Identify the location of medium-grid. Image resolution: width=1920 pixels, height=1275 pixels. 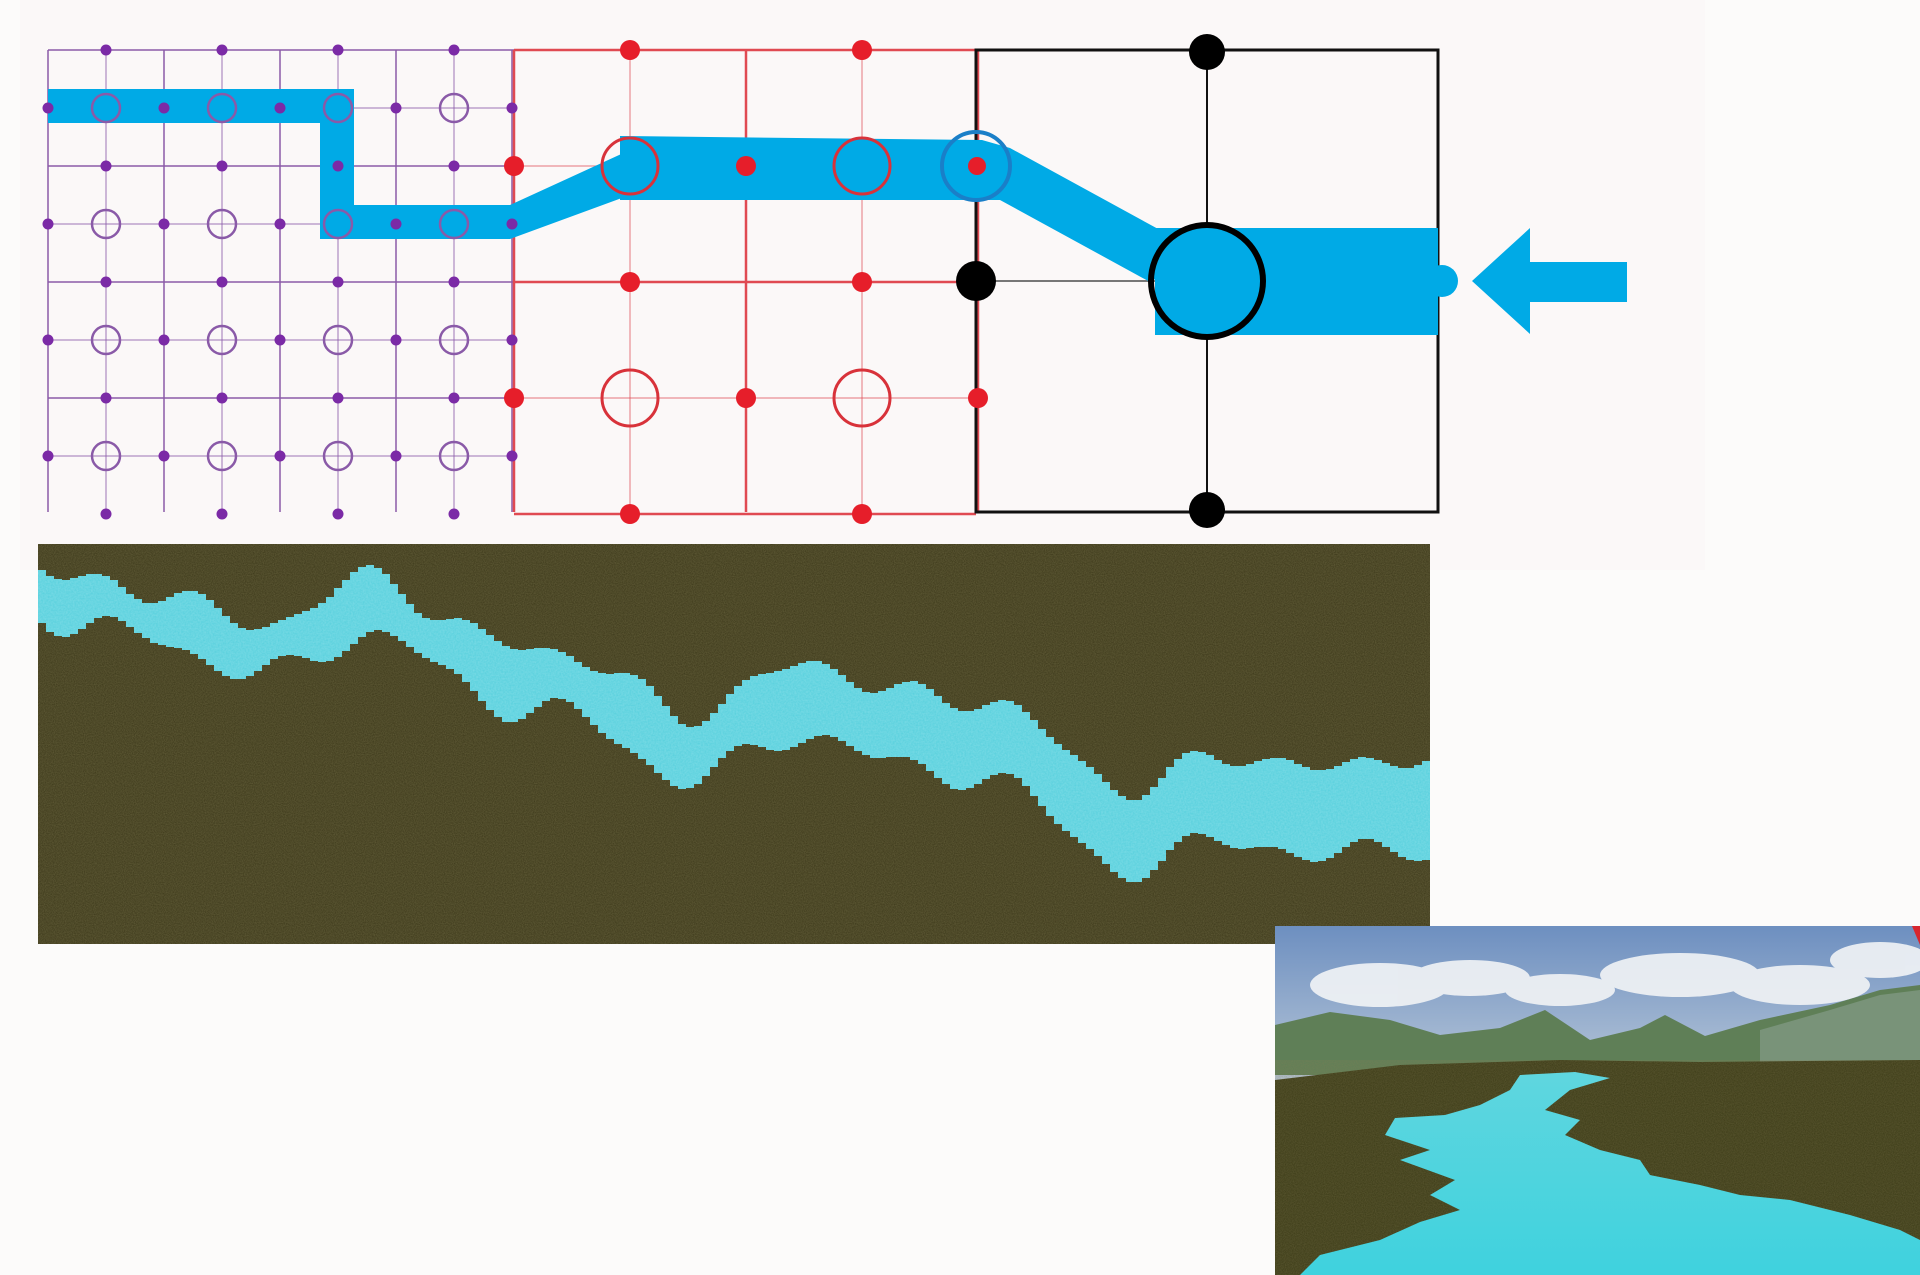
(746, 282).